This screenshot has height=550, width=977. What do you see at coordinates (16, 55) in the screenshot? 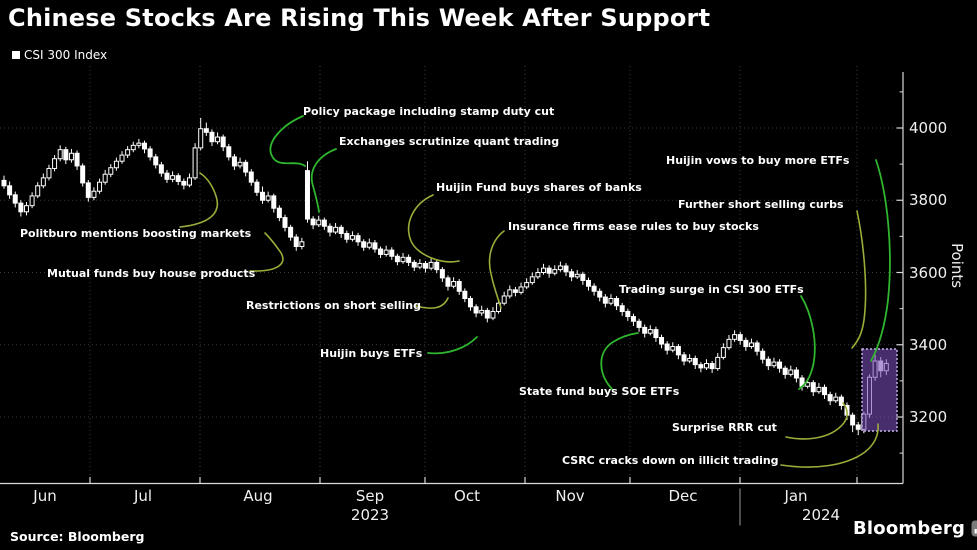
I see `legend-swatch-icon` at bounding box center [16, 55].